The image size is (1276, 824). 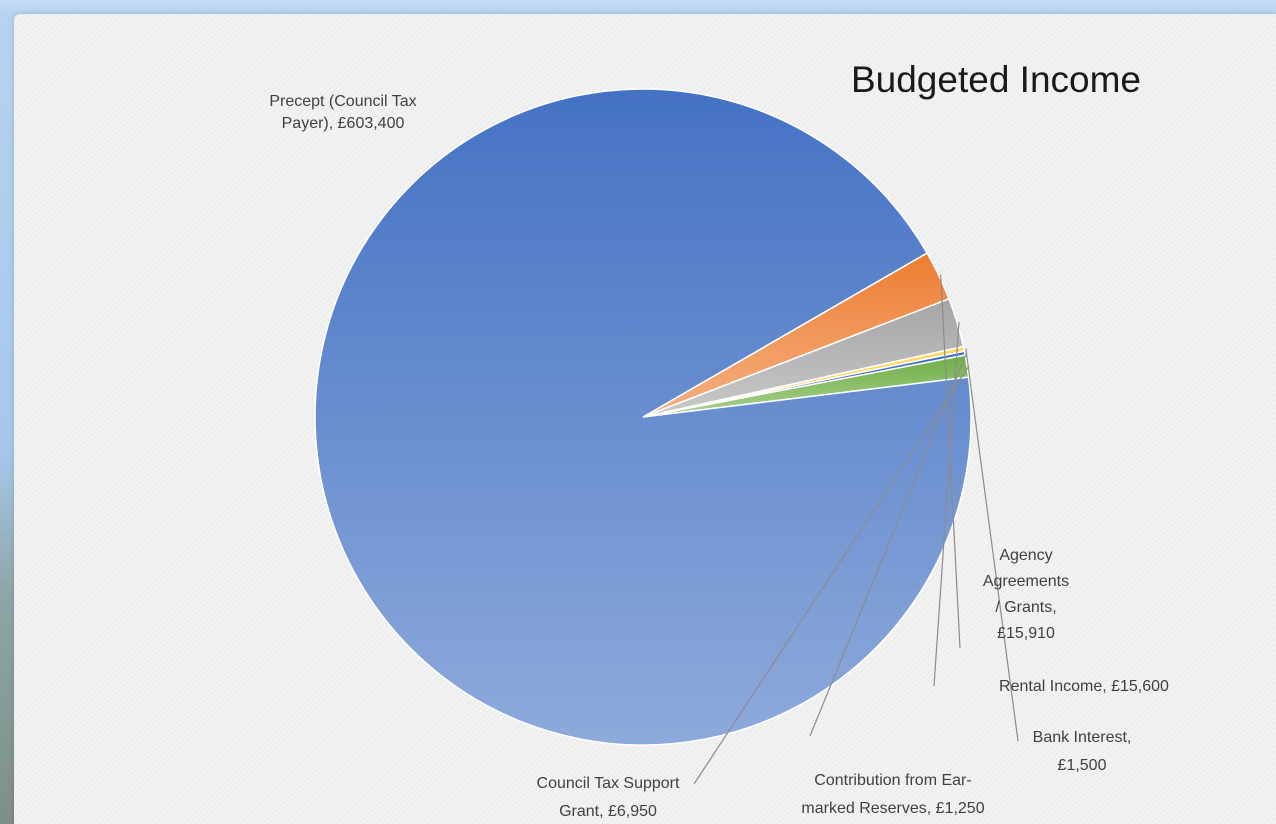 What do you see at coordinates (996, 79) in the screenshot?
I see `chart-title: Budgeted Income` at bounding box center [996, 79].